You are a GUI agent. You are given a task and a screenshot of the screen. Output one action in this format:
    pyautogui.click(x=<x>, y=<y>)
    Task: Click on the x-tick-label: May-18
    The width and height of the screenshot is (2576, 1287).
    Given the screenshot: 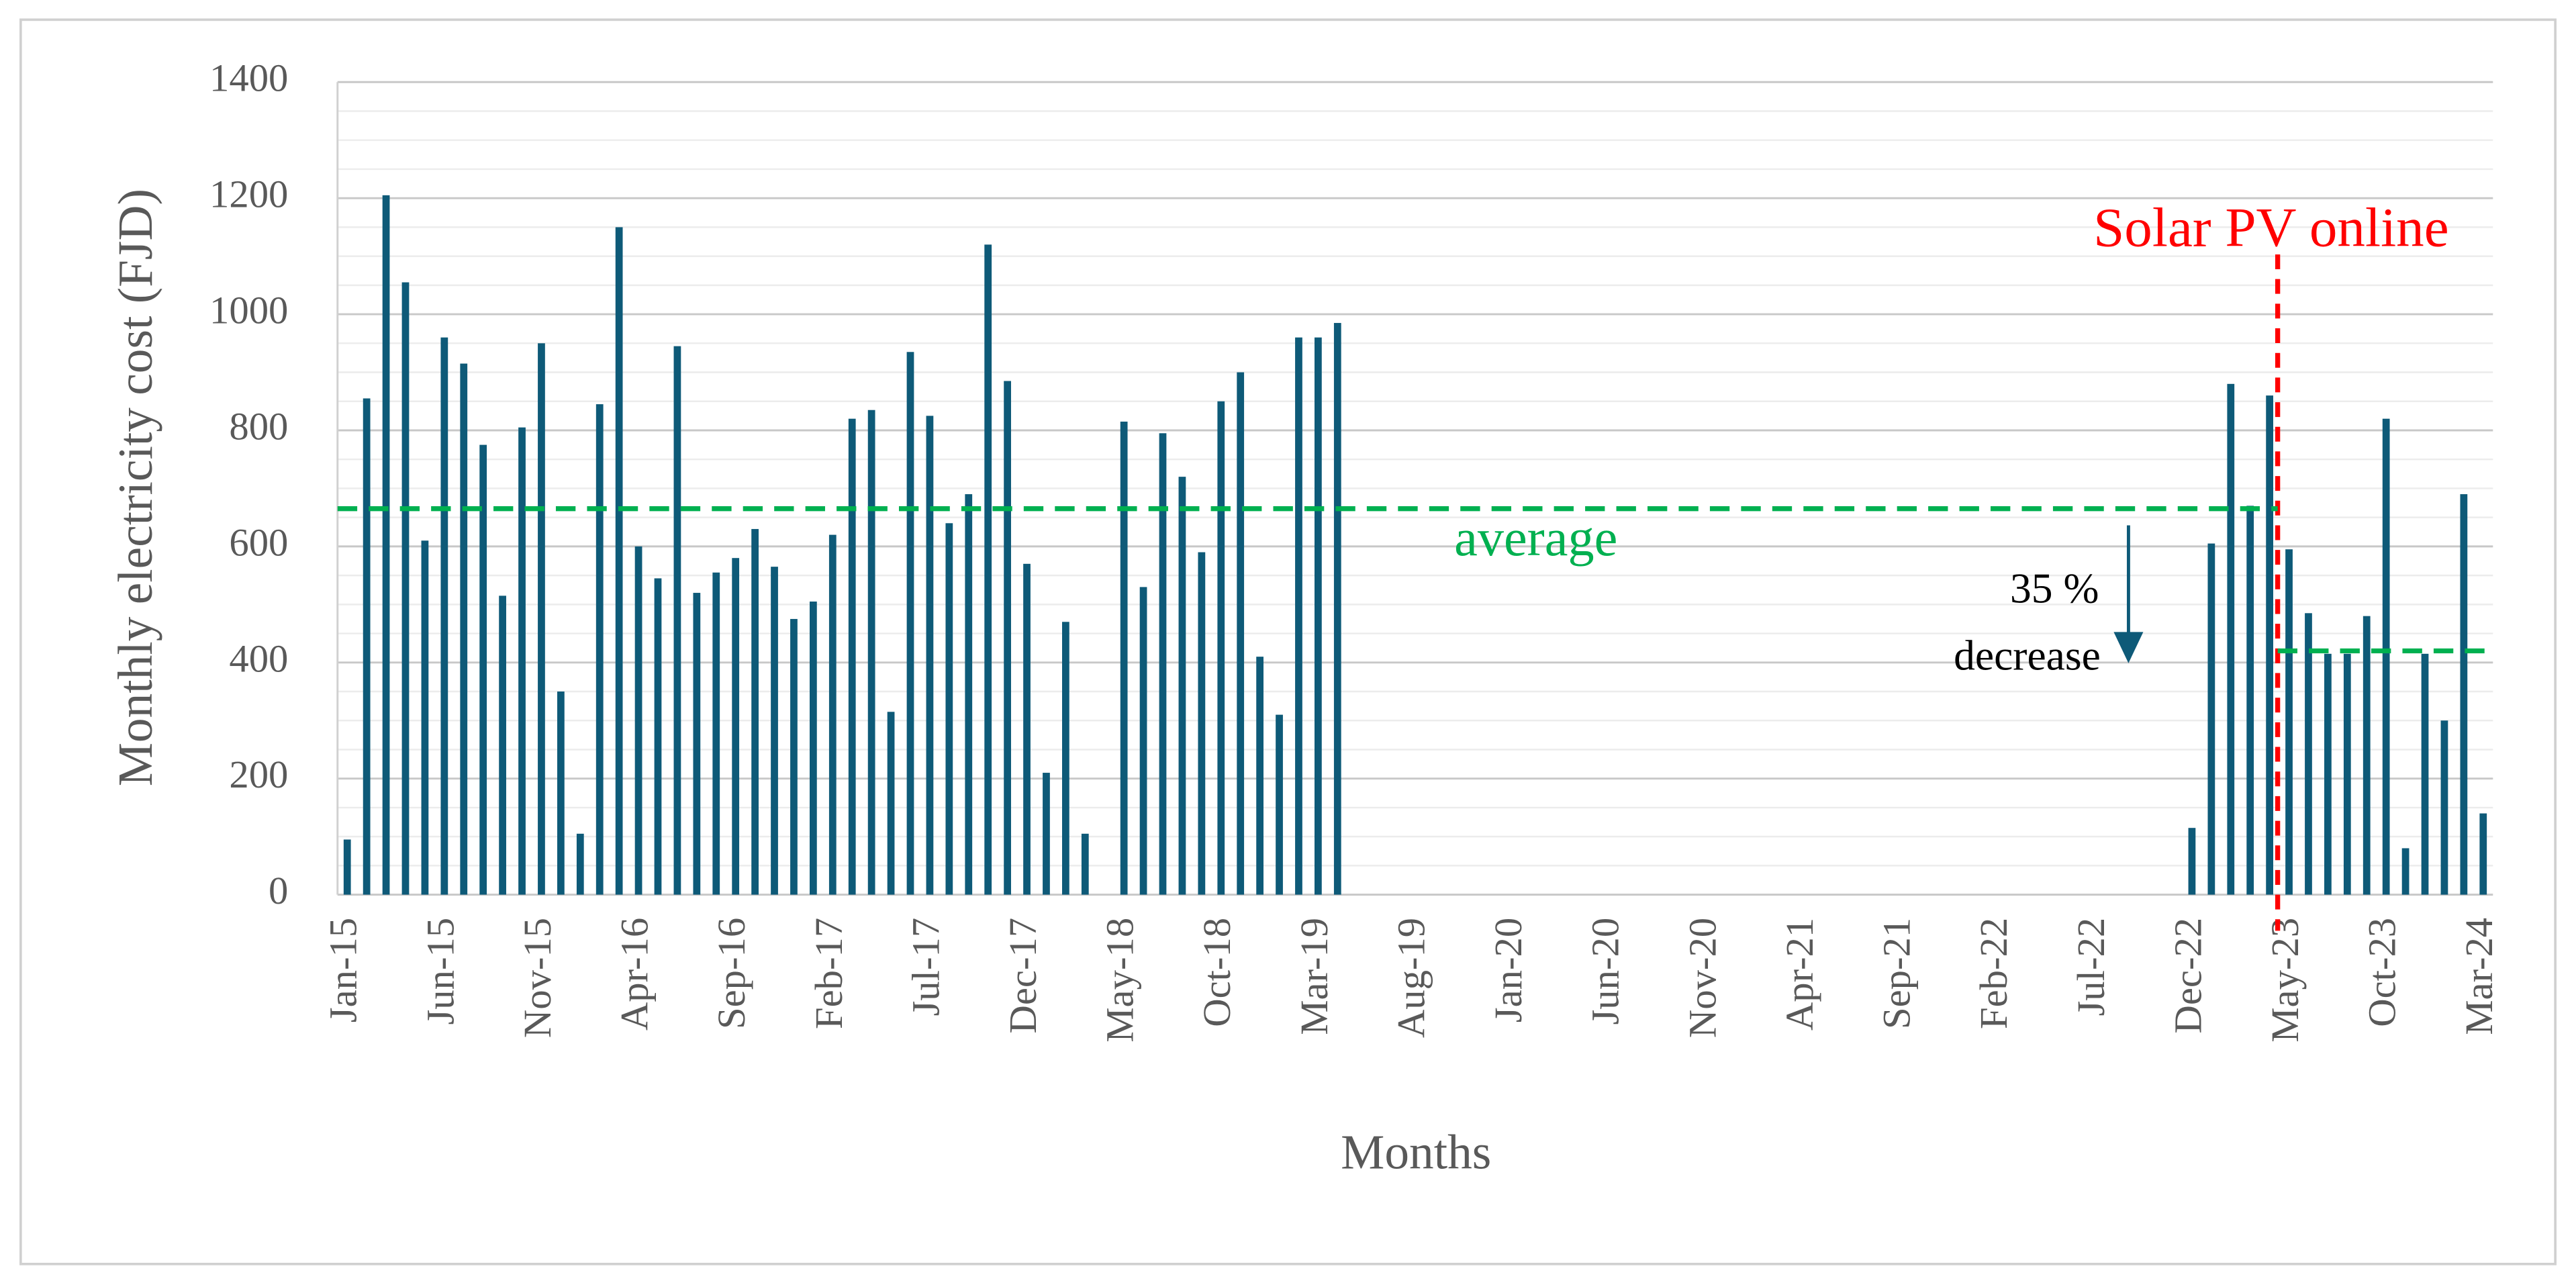 What is the action you would take?
    pyautogui.click(x=1120, y=981)
    